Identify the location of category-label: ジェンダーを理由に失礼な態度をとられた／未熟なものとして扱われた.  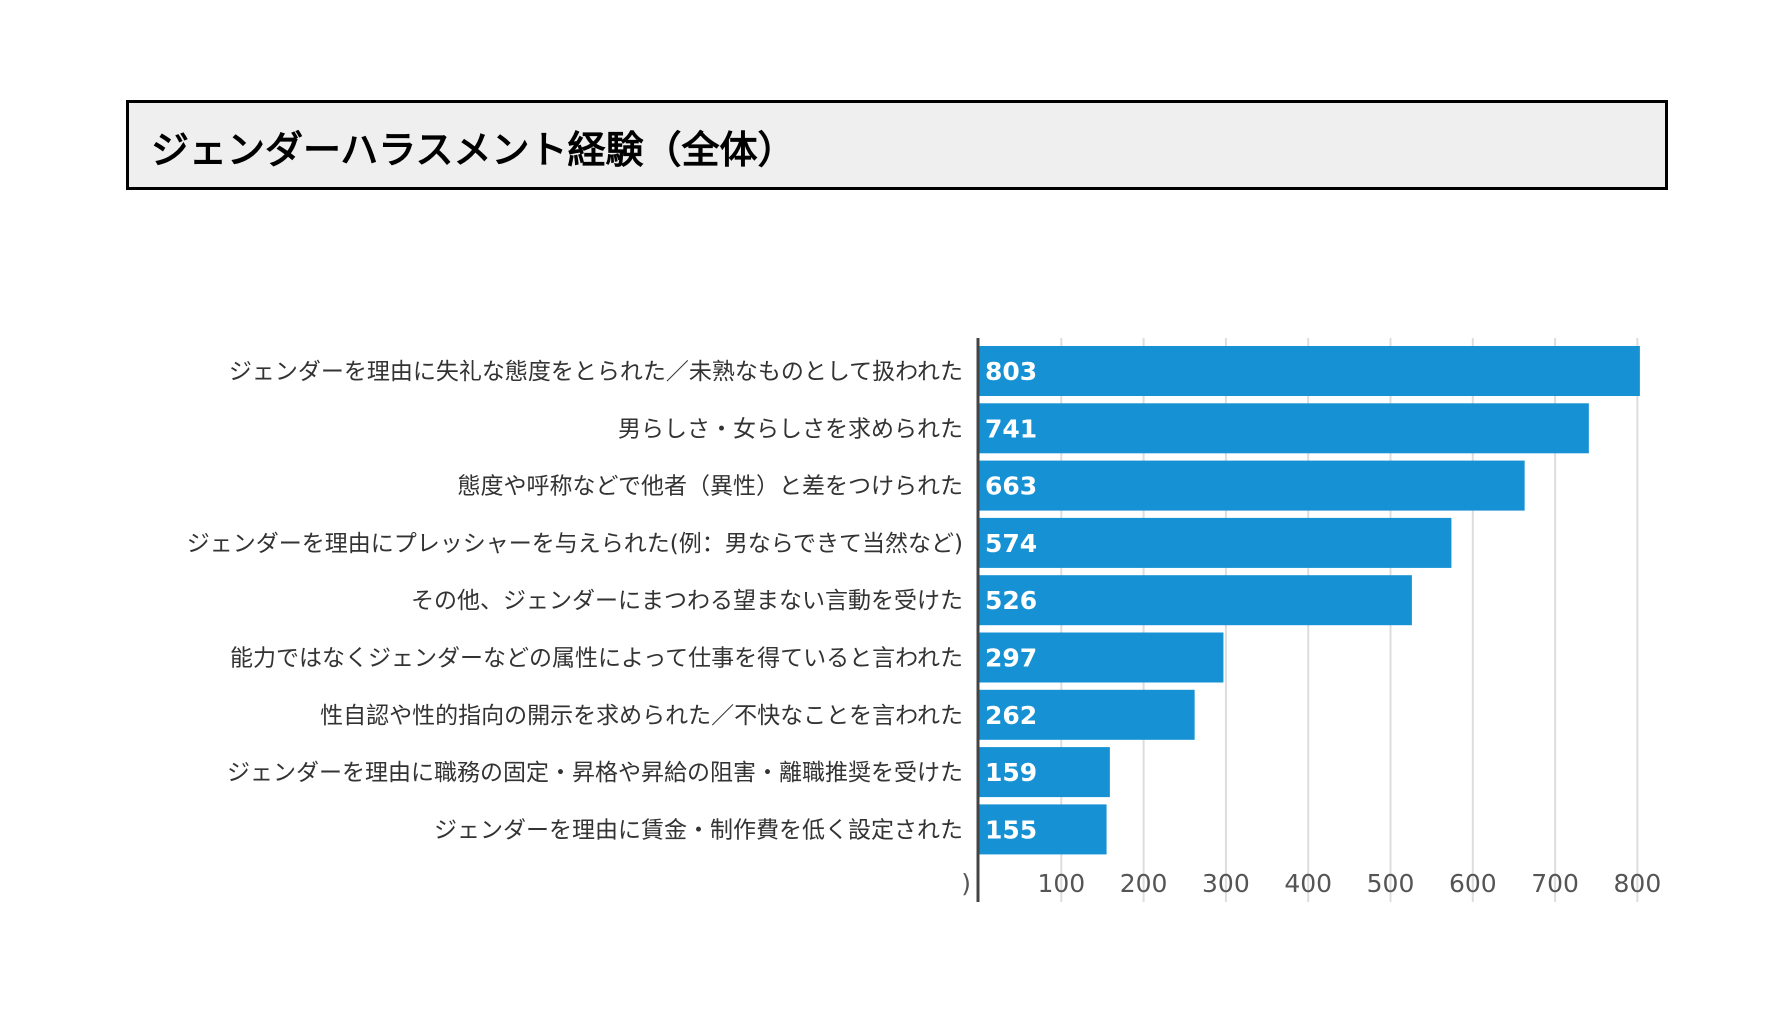
(596, 372).